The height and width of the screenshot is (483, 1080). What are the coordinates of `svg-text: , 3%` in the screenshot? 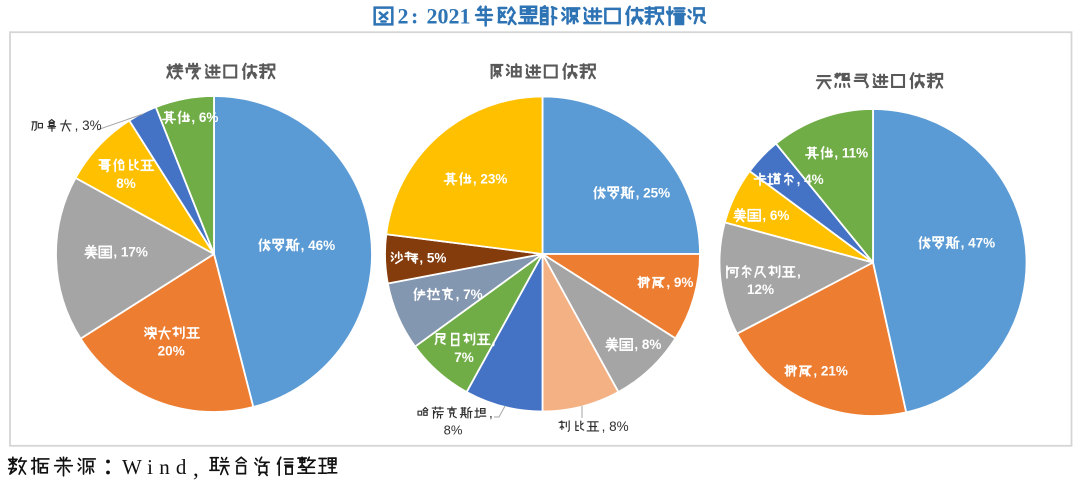 It's located at (88, 125).